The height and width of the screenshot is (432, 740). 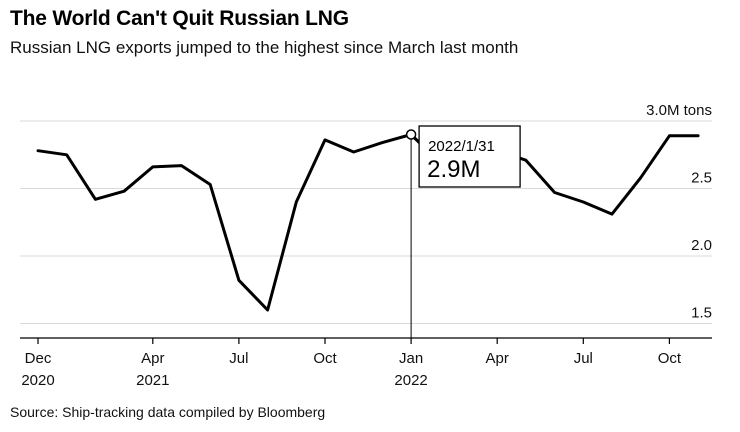 I want to click on chart-title: The World Can't Quit Russian LNG, so click(x=179, y=18).